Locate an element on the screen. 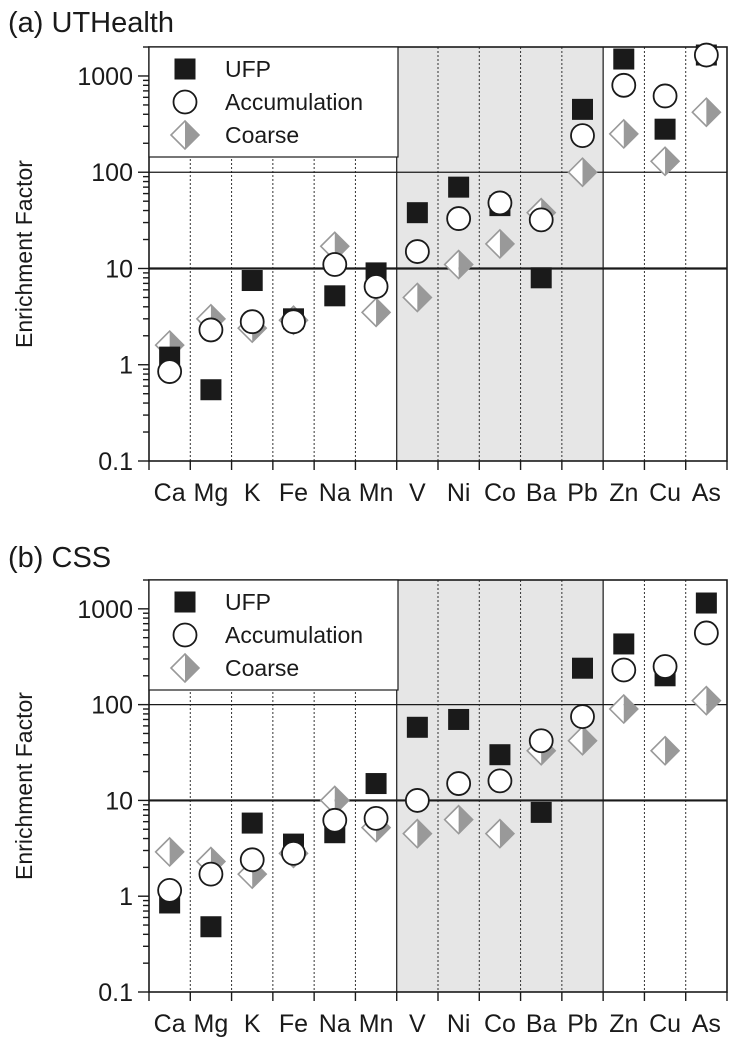 The image size is (738, 1050). category-label: Na is located at coordinates (335, 1024).